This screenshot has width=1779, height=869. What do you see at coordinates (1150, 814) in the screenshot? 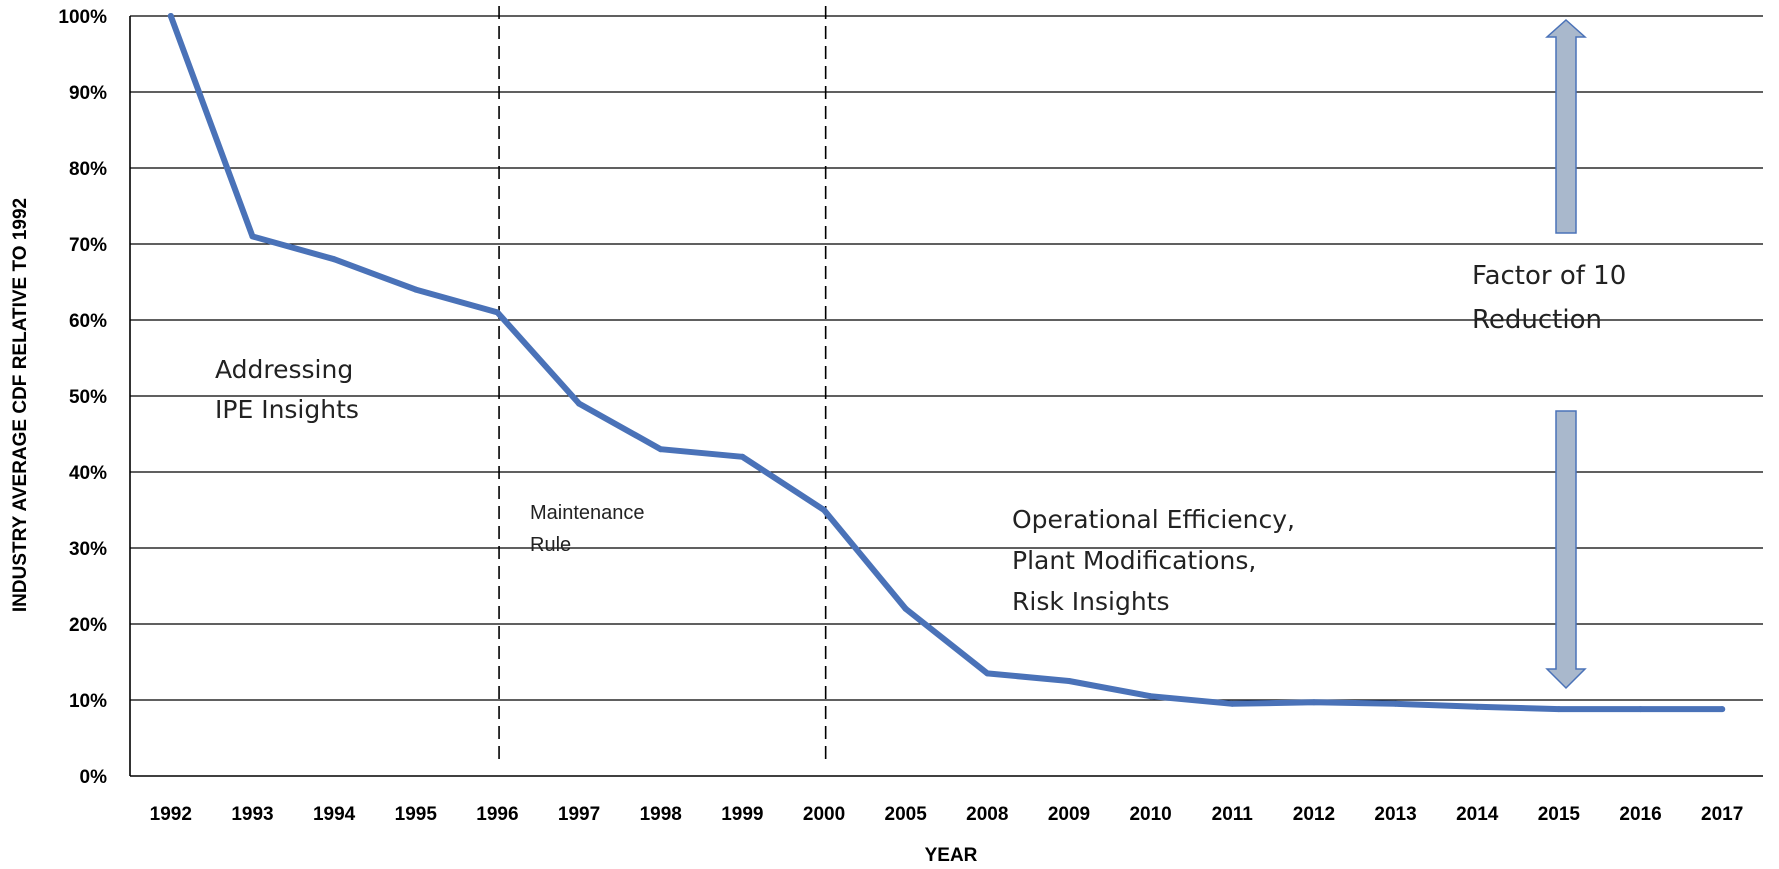
I see `x-tick-label: 2010` at bounding box center [1150, 814].